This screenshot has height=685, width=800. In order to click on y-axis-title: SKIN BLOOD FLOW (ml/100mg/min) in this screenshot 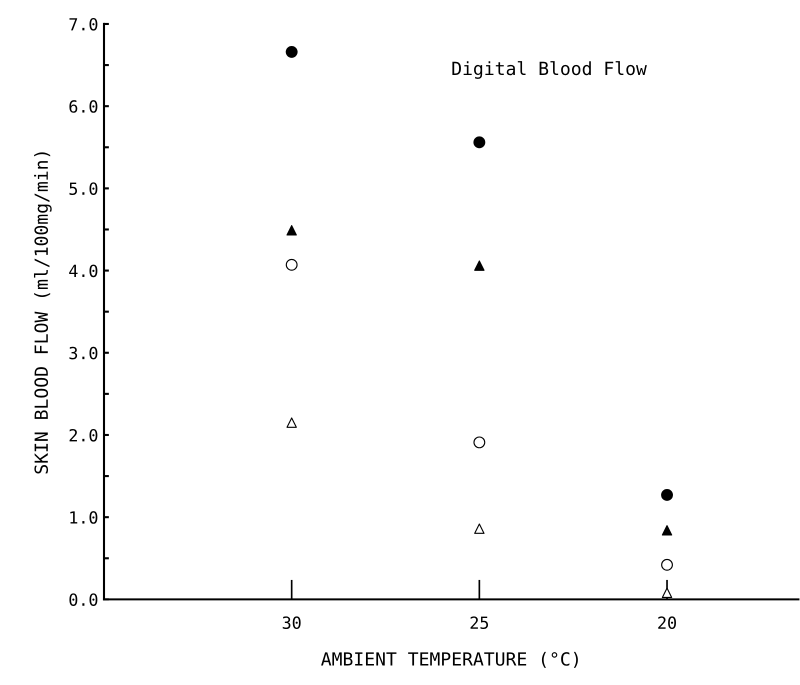, I will do `click(43, 313)`.